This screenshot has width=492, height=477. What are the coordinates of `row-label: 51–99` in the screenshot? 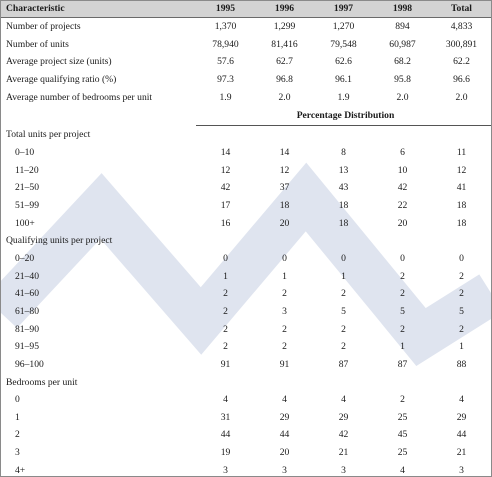 It's located at (27, 205).